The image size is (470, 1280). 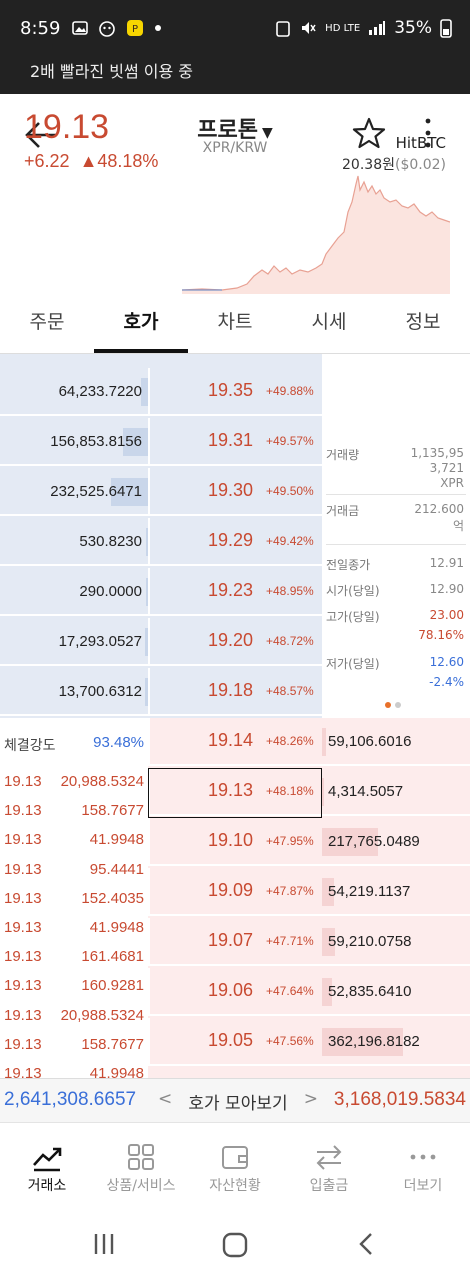 I want to click on ask-quantity-cell: 13,700.6312, so click(x=74, y=692).